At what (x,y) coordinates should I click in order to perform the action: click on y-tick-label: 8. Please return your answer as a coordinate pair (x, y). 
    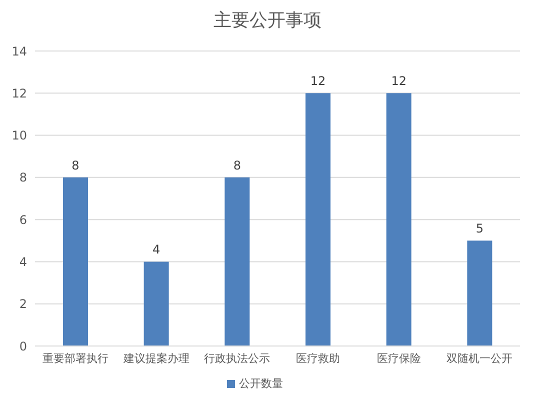
    Looking at the image, I should click on (23, 177).